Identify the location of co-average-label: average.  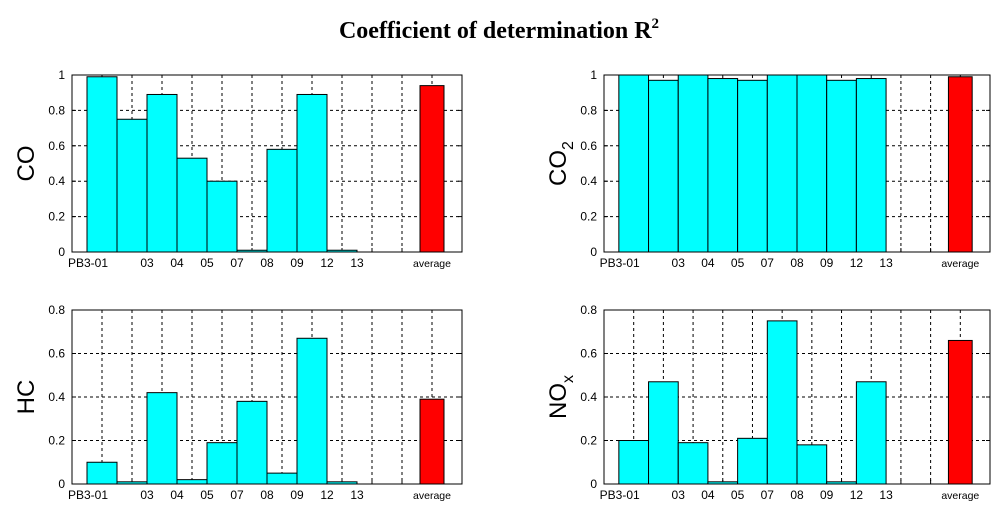
(432, 264).